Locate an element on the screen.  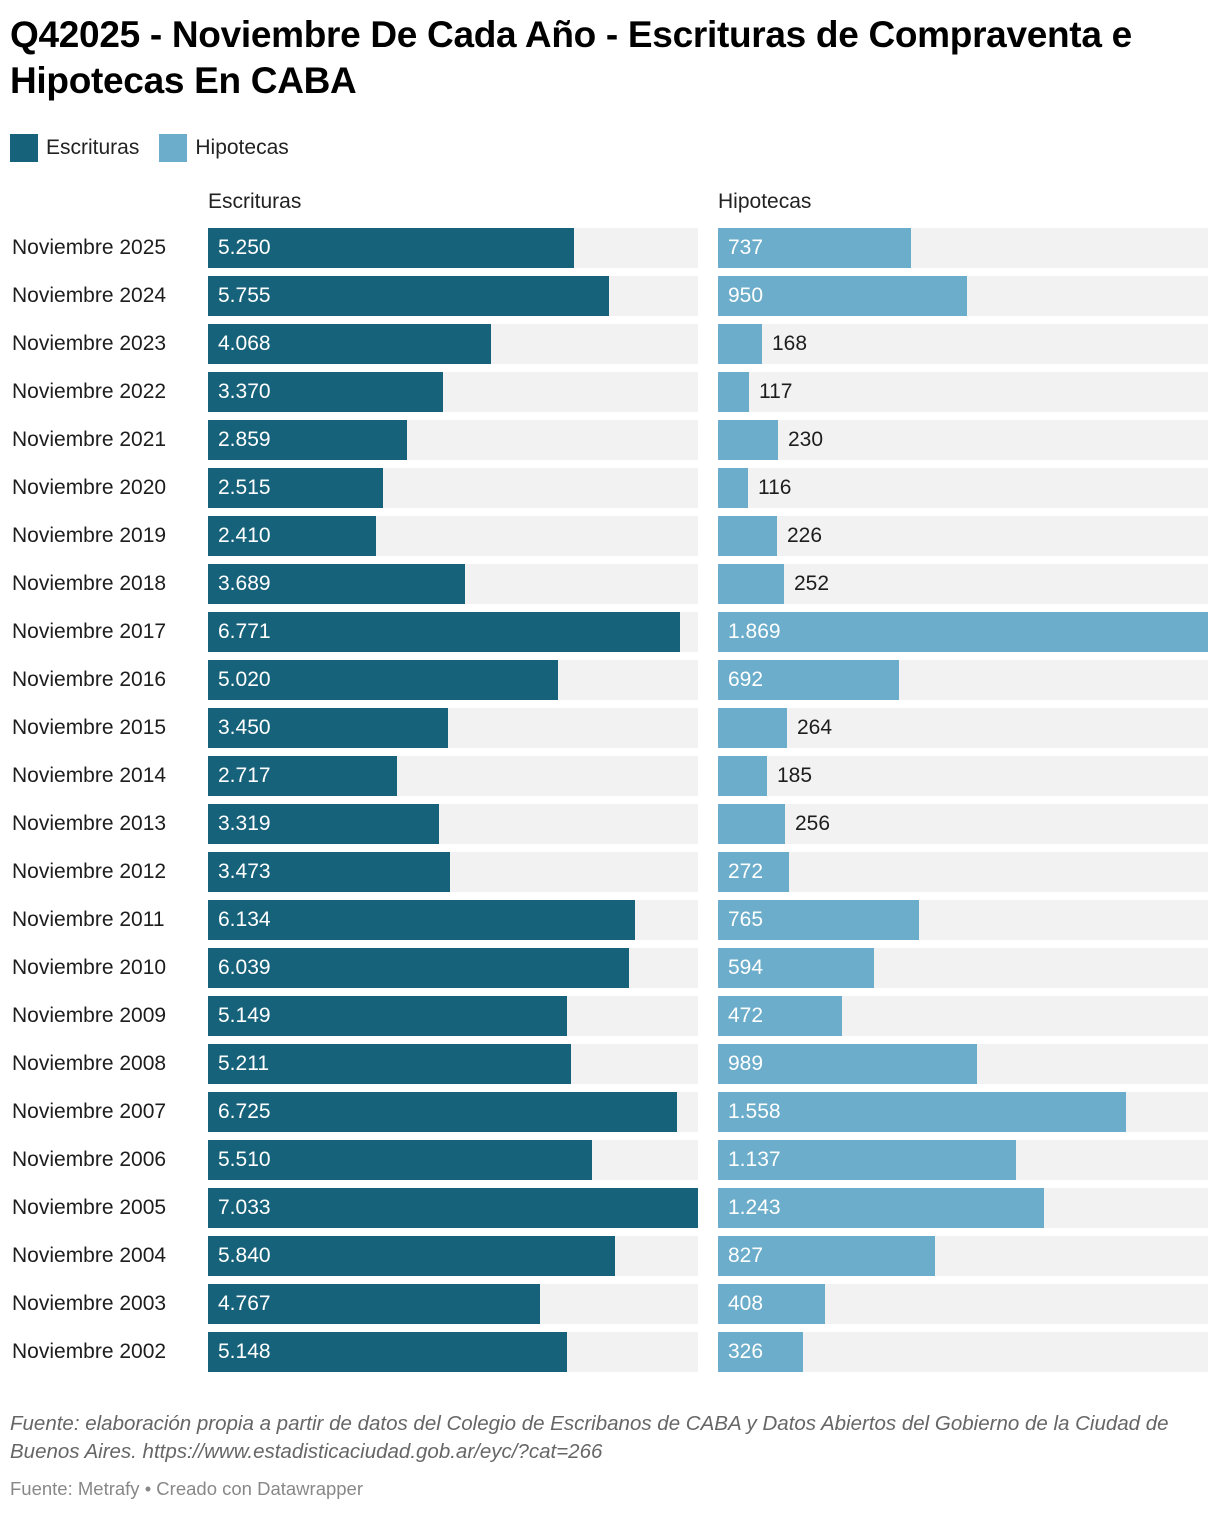
data-label-escrituras: 6.134 is located at coordinates (244, 919).